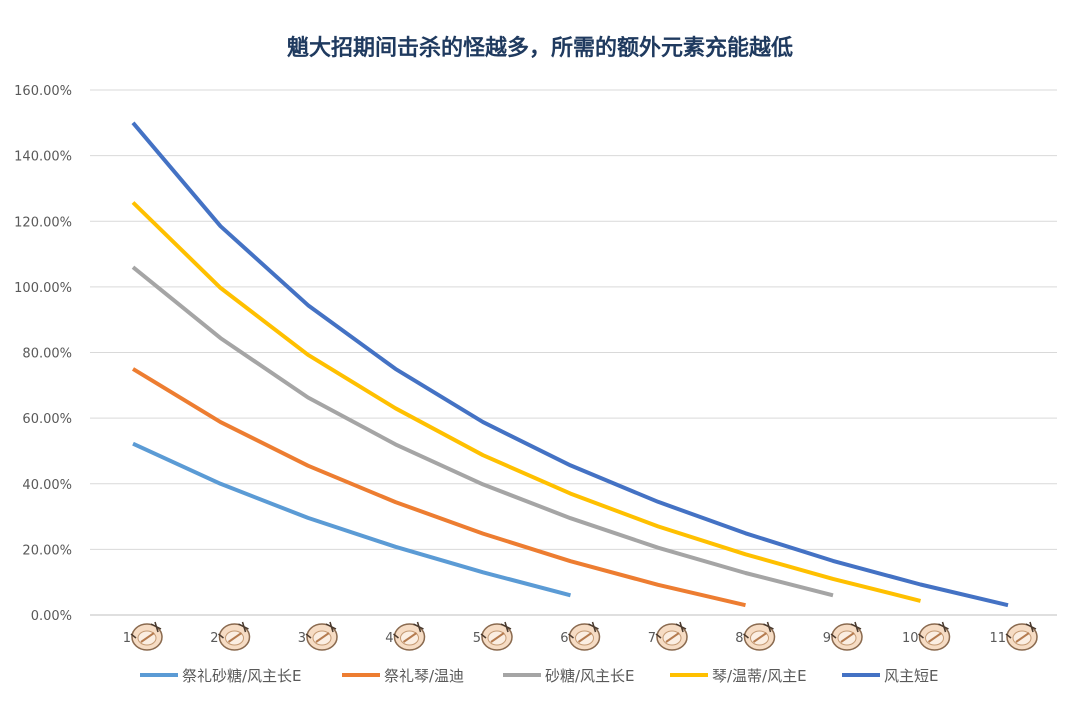 The width and height of the screenshot is (1080, 720). What do you see at coordinates (477, 638) in the screenshot?
I see `x-tick-label: 5` at bounding box center [477, 638].